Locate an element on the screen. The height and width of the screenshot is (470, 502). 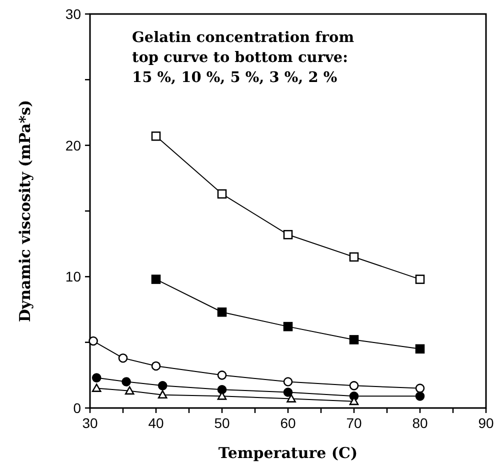
x-tick-label: 90 is located at coordinates (486, 423).